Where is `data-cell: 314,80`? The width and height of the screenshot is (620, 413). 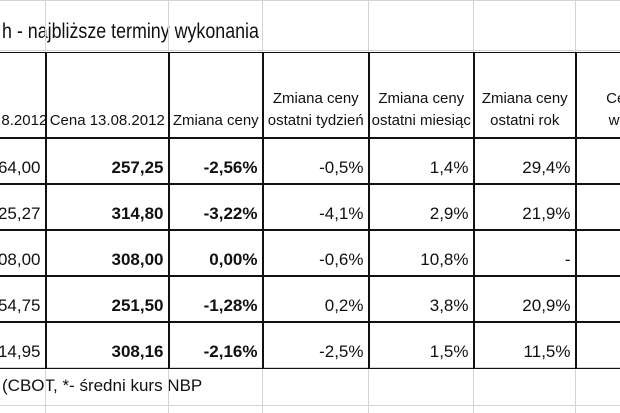 data-cell: 314,80 is located at coordinates (107, 207).